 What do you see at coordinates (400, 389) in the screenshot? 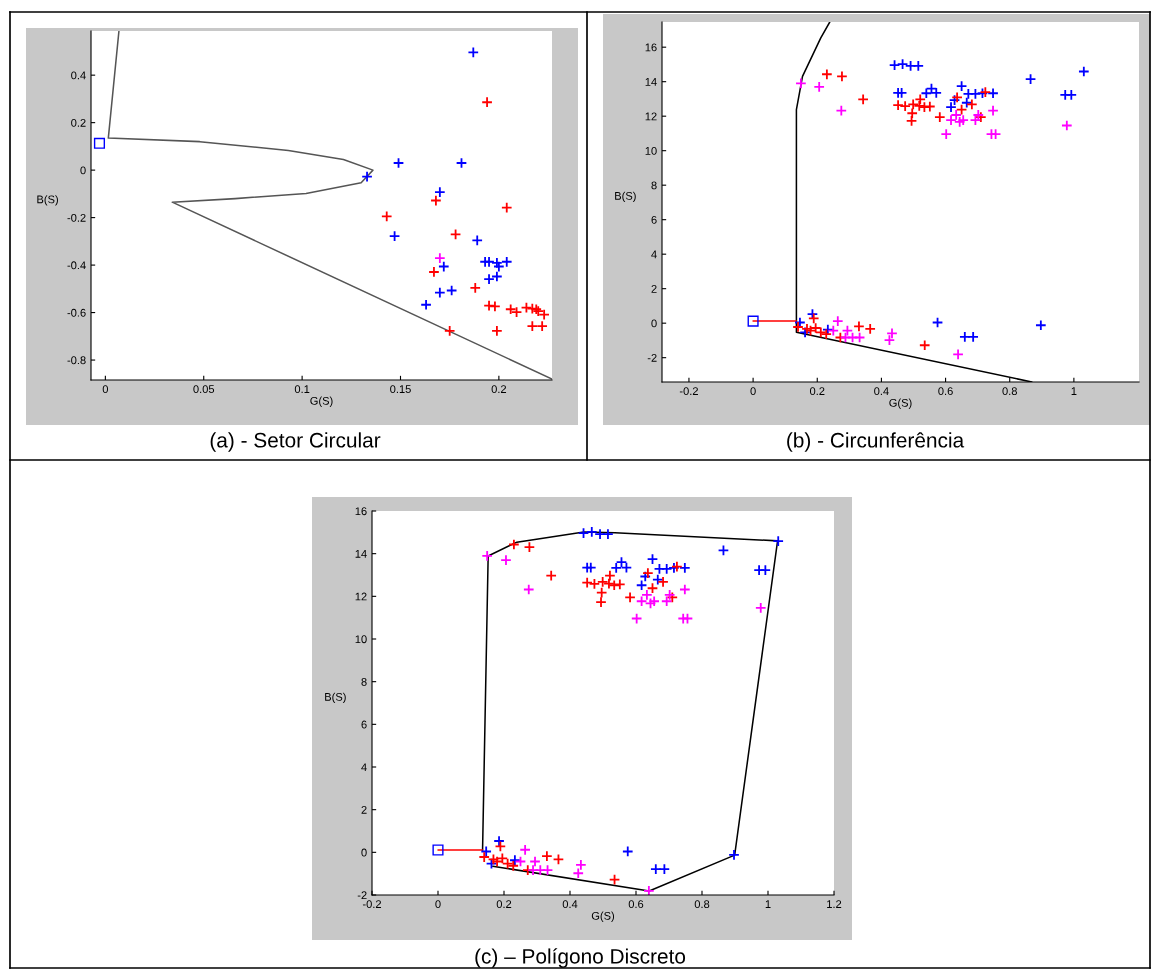
I see `x-tick-label: 0.15` at bounding box center [400, 389].